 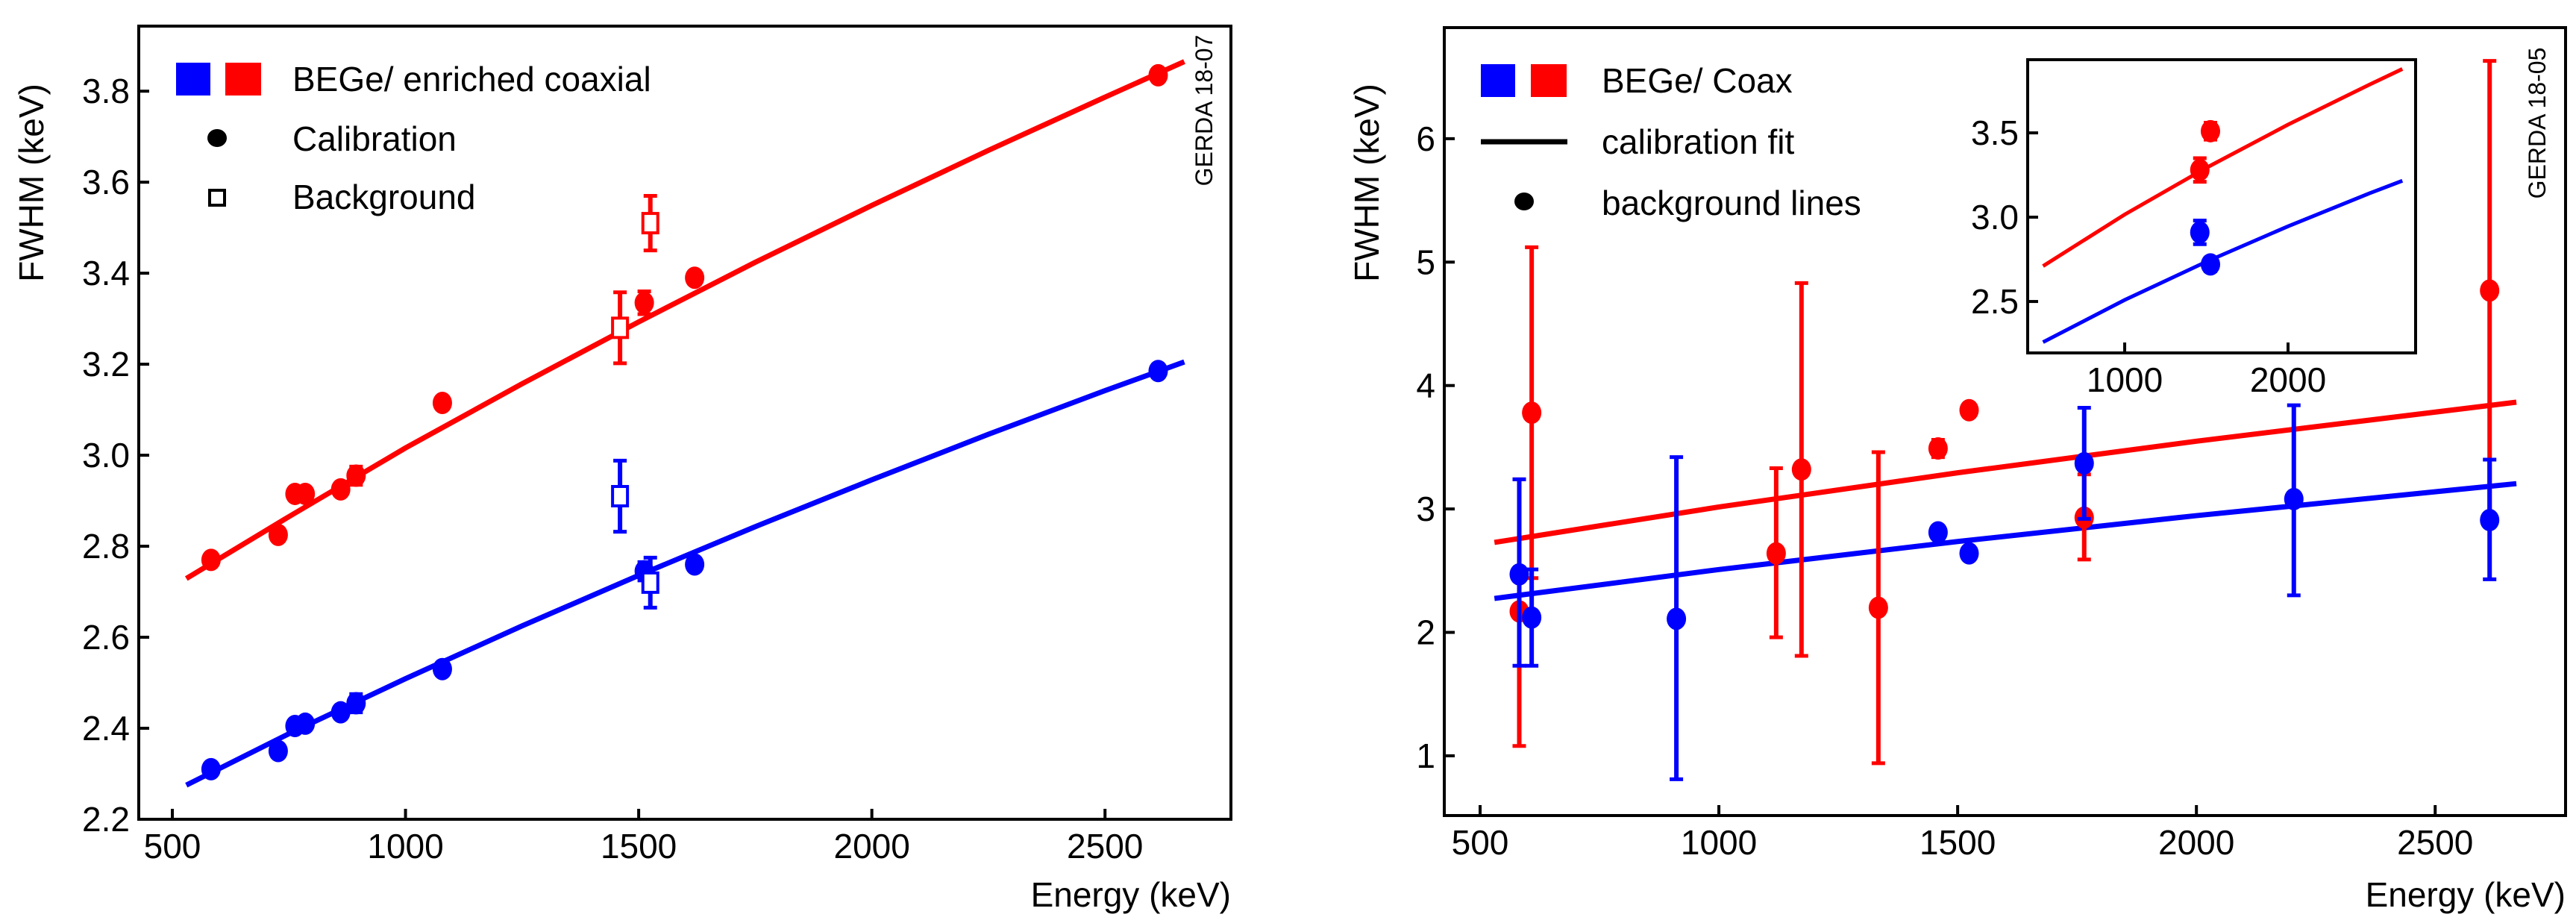 I want to click on legend-detector-label: BEGe/ Coax, so click(x=1697, y=81).